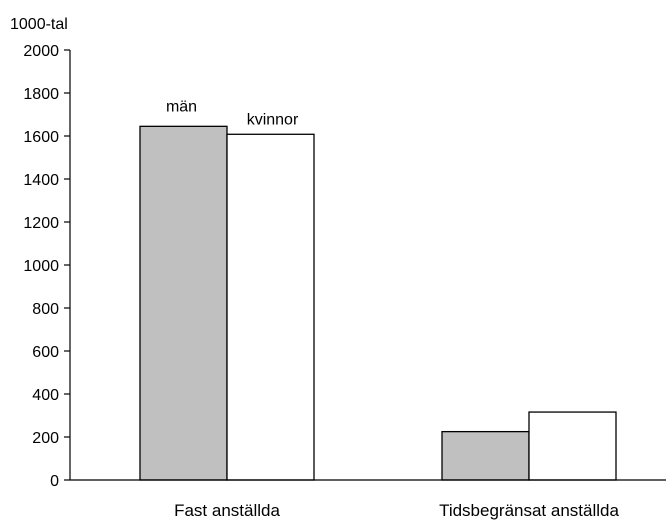  Describe the element at coordinates (529, 510) in the screenshot. I see `x-category-label: Tidsbegränsat anställda` at that location.